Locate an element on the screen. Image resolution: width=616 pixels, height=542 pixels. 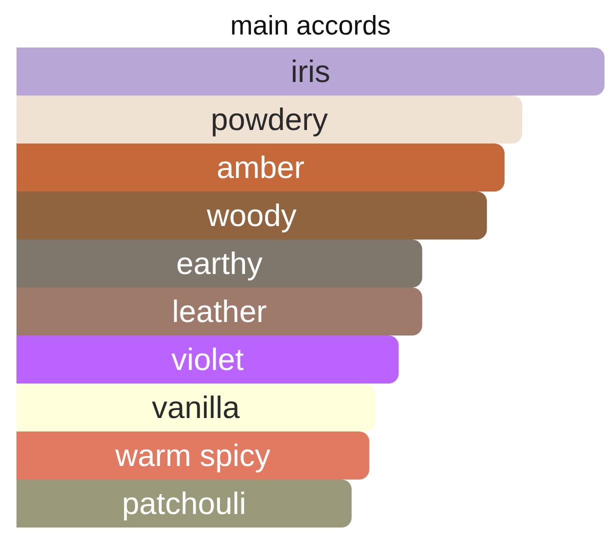
y-tick-label: powdery is located at coordinates (269, 119).